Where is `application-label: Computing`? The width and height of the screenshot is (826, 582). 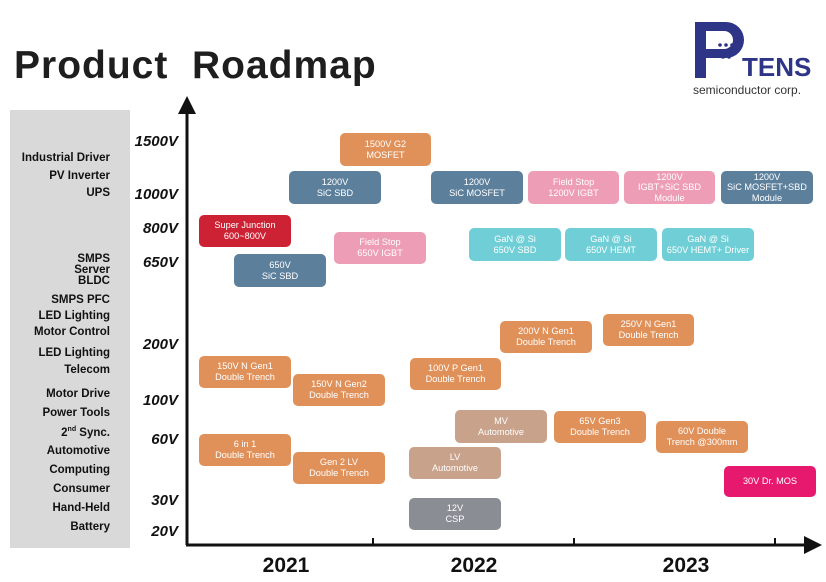 application-label: Computing is located at coordinates (79, 470).